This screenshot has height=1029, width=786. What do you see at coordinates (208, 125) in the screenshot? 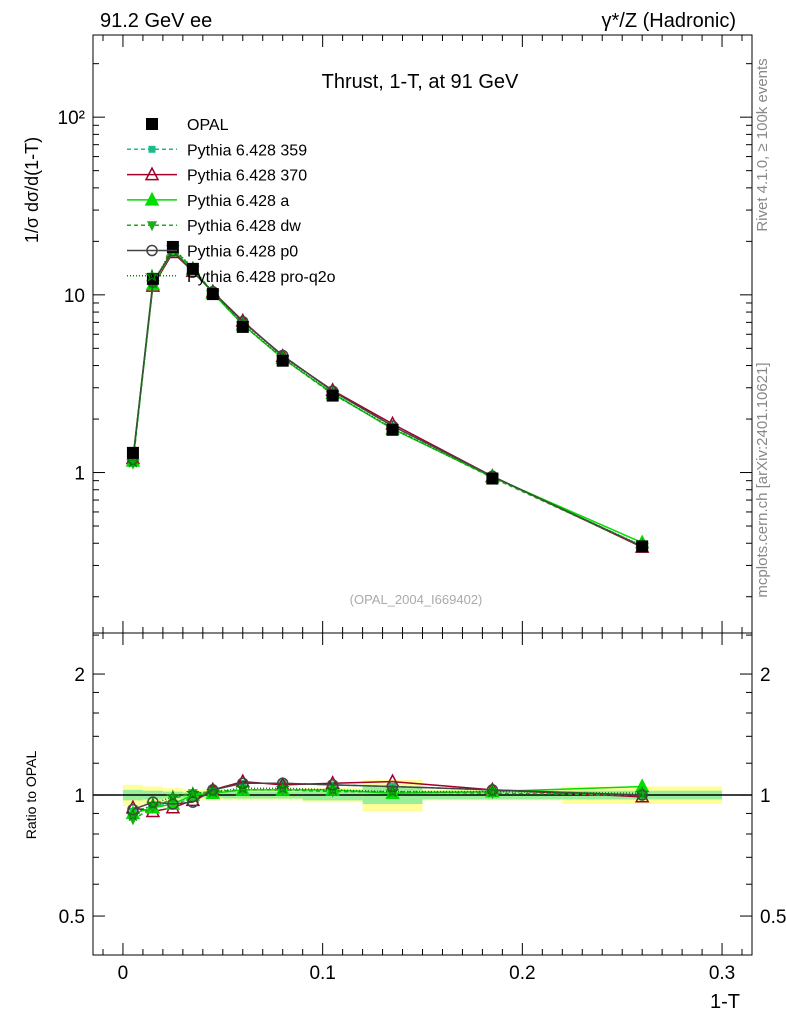
I see `legend-label: OPAL` at bounding box center [208, 125].